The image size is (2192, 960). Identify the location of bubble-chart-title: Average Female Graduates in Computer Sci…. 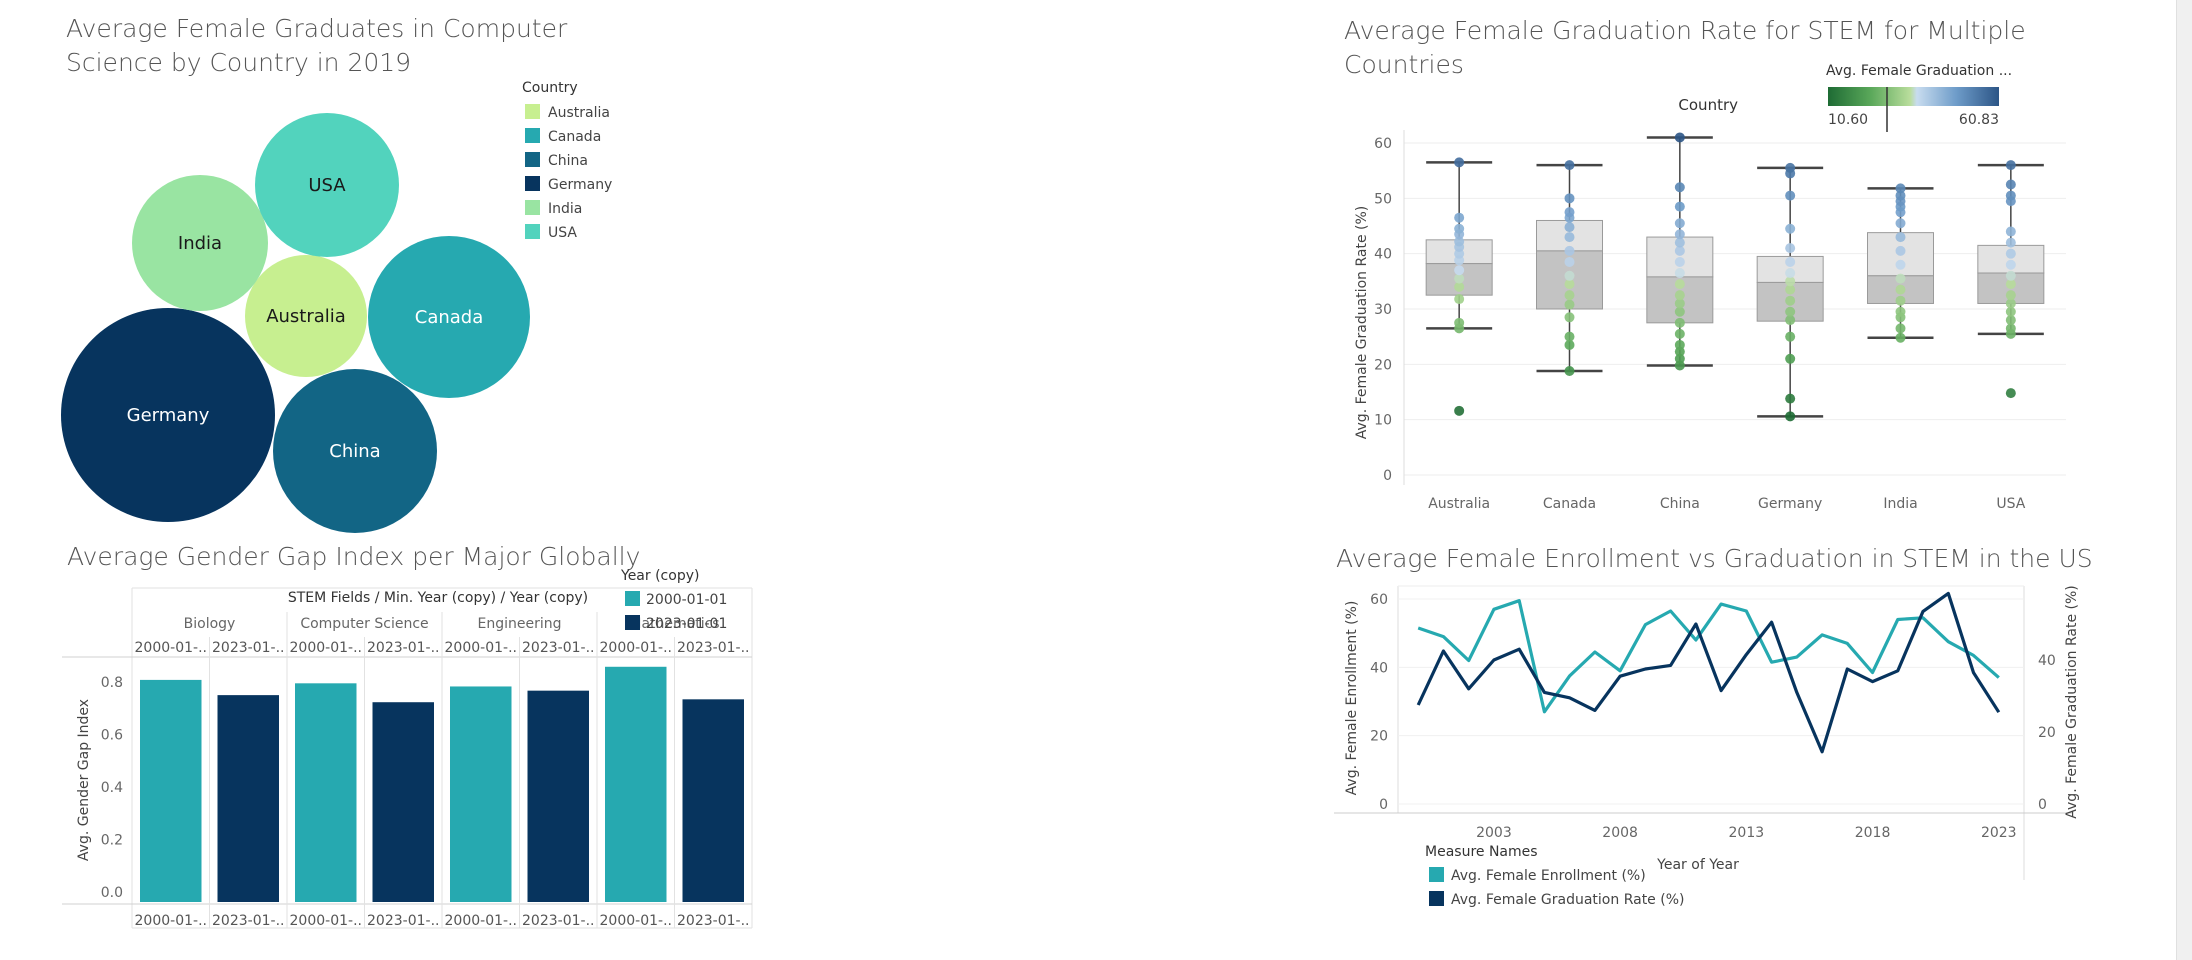
(316, 46).